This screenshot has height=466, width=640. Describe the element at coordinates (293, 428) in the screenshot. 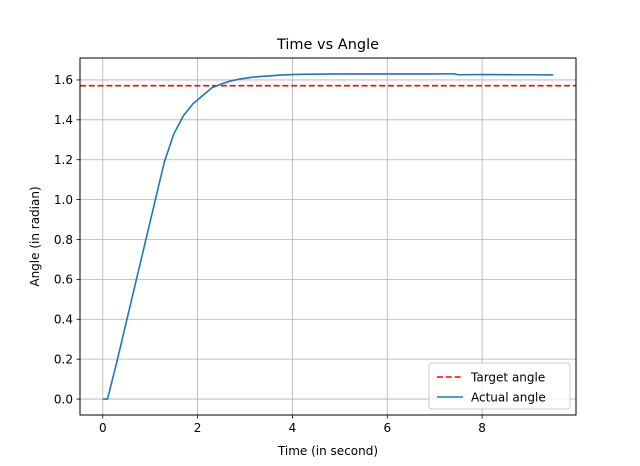

I see `x-tick-label: 4` at that location.